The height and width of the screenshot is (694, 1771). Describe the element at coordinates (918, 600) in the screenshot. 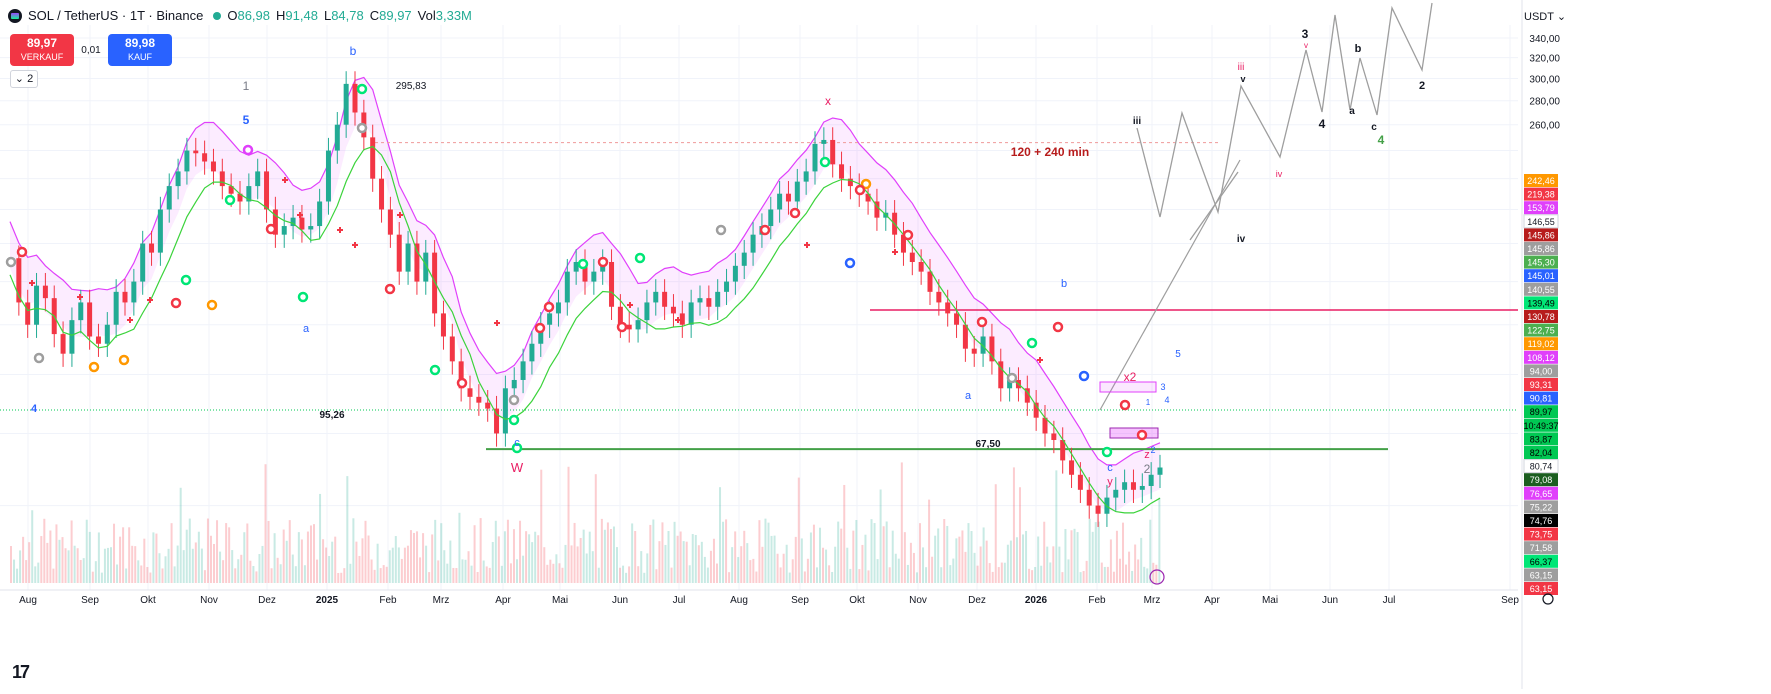

I see `x-tick-label: Nov` at that location.